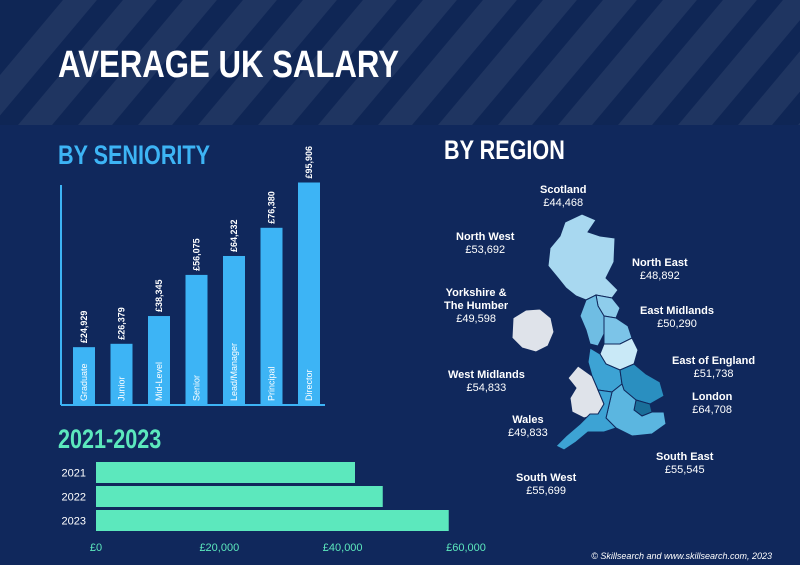  Describe the element at coordinates (234, 372) in the screenshot. I see `seniority-category-label: Lead/Manager` at that location.